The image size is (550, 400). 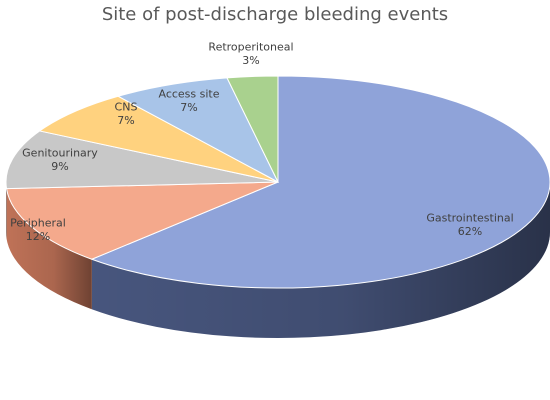 I want to click on slice-label-access-site: Access site 7%, so click(x=188, y=100).